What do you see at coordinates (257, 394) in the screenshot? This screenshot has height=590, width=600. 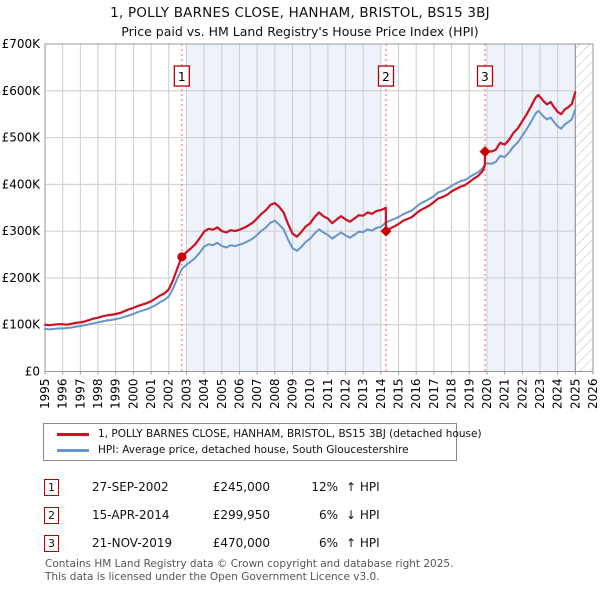 I see `svg-text: 2007` at bounding box center [257, 394].